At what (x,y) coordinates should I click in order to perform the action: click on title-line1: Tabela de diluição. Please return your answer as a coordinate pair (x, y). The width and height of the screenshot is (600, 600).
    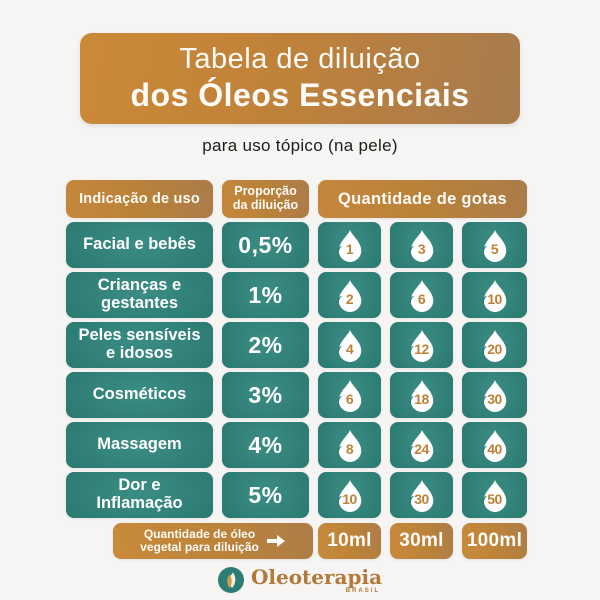
    Looking at the image, I should click on (300, 59).